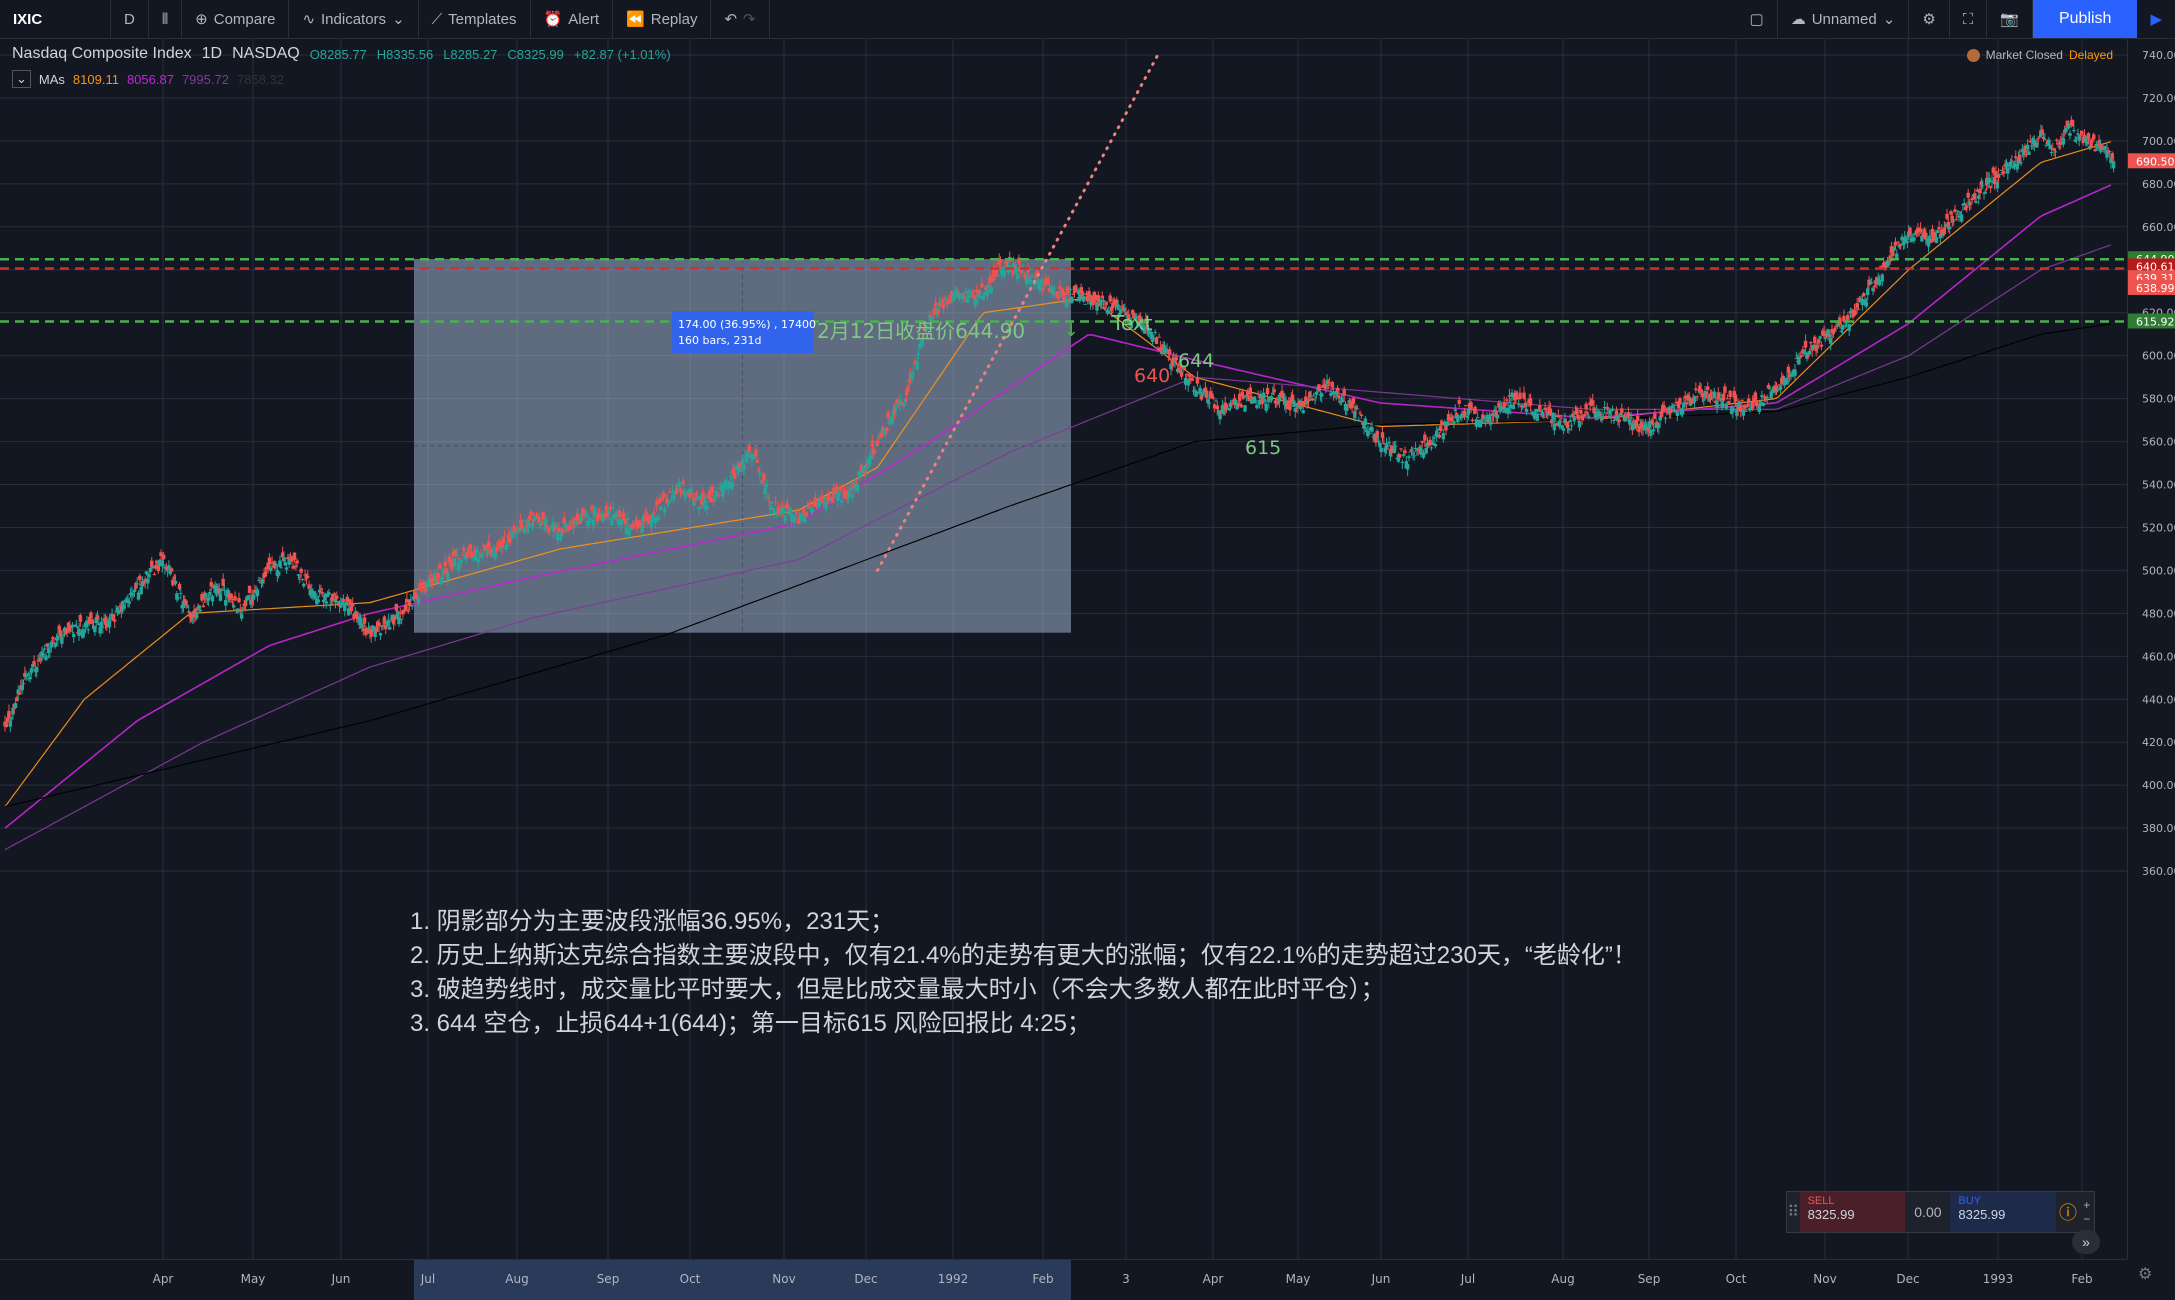 The height and width of the screenshot is (1300, 2175). Describe the element at coordinates (51, 79) in the screenshot. I see `ma-label: MAs` at that location.